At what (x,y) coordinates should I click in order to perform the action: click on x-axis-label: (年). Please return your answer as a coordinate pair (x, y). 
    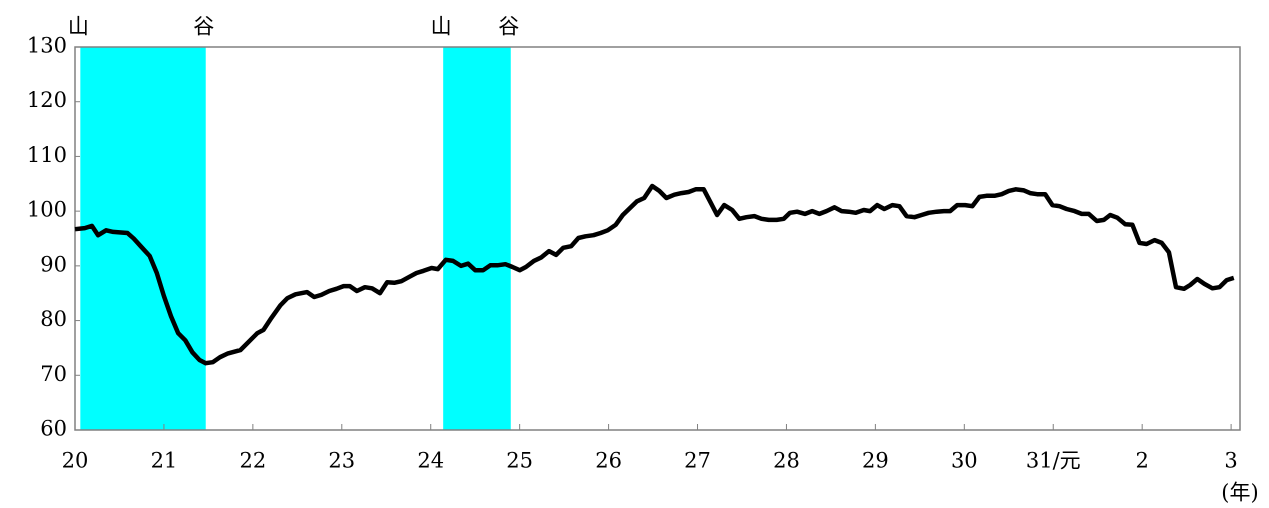
    Looking at the image, I should click on (1239, 493).